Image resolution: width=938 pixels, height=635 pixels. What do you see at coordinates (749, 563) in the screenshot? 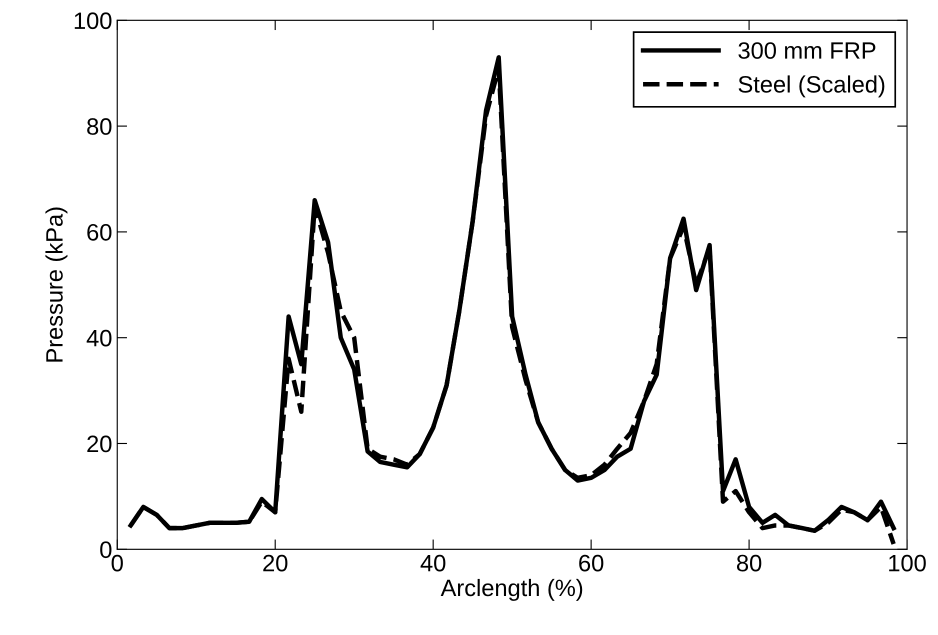
I see `x-tick-label: 80` at bounding box center [749, 563].